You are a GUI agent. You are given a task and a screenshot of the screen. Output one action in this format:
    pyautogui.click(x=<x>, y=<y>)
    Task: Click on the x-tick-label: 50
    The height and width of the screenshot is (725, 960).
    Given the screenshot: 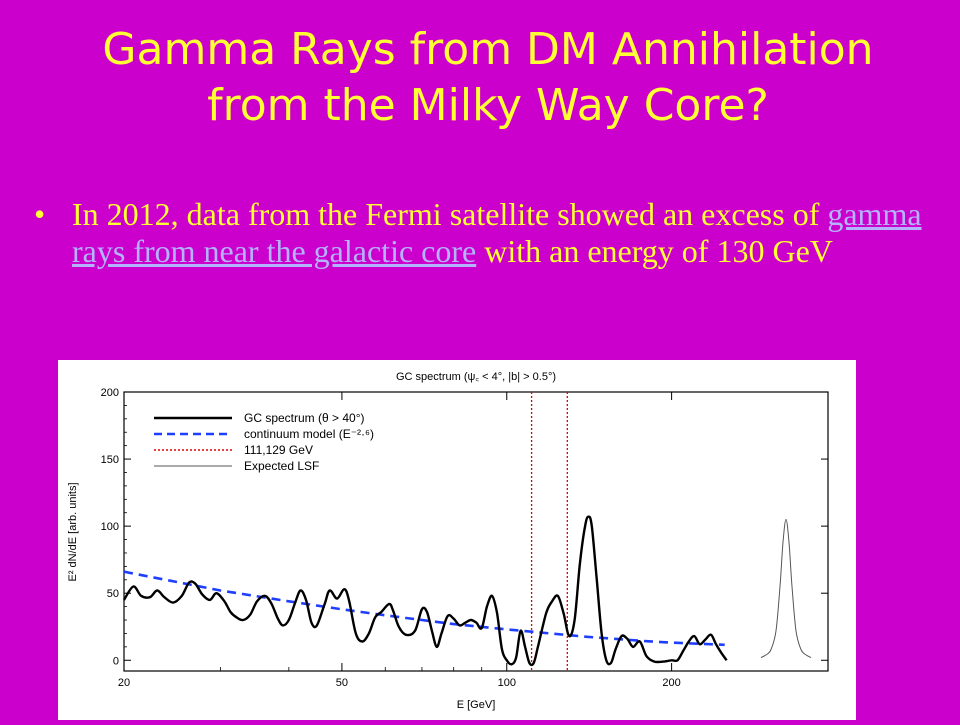 What is the action you would take?
    pyautogui.click(x=342, y=683)
    